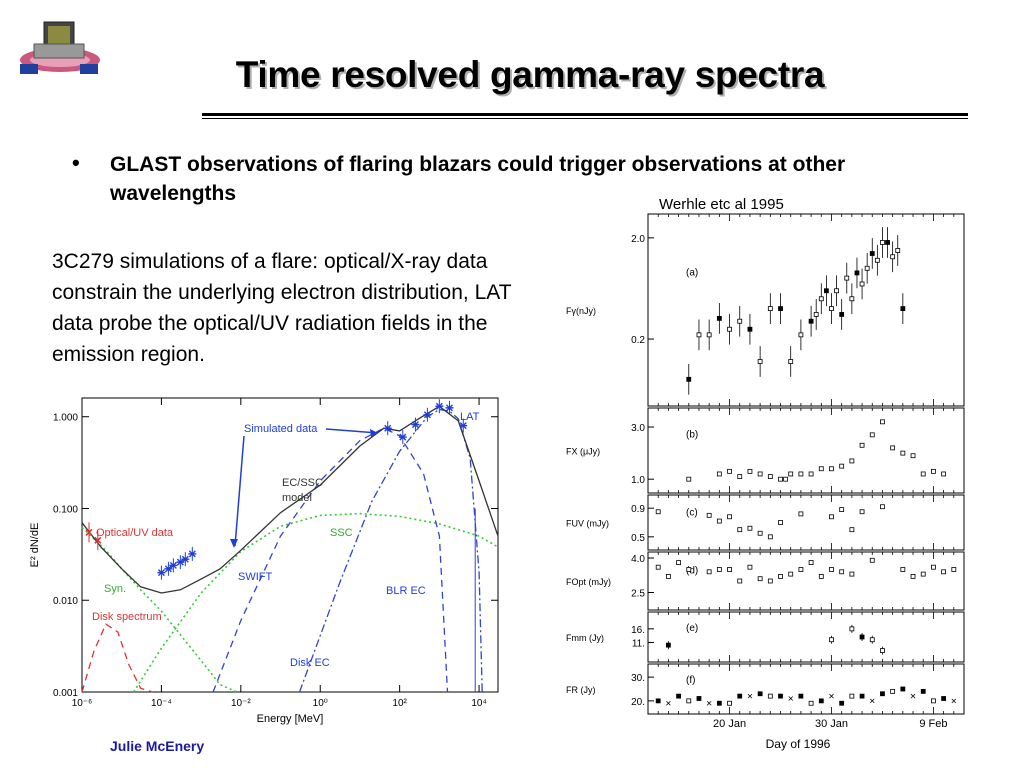 The height and width of the screenshot is (768, 1024). What do you see at coordinates (135, 533) in the screenshot?
I see `sed-annotation: Optical/UV data` at bounding box center [135, 533].